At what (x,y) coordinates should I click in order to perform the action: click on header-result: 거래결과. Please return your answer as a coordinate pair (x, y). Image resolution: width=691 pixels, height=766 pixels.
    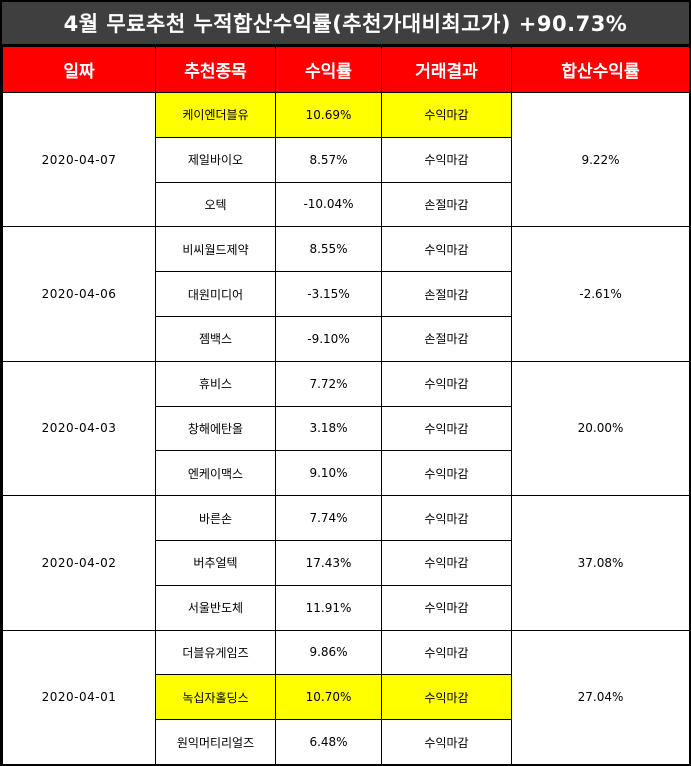
    Looking at the image, I should click on (446, 69).